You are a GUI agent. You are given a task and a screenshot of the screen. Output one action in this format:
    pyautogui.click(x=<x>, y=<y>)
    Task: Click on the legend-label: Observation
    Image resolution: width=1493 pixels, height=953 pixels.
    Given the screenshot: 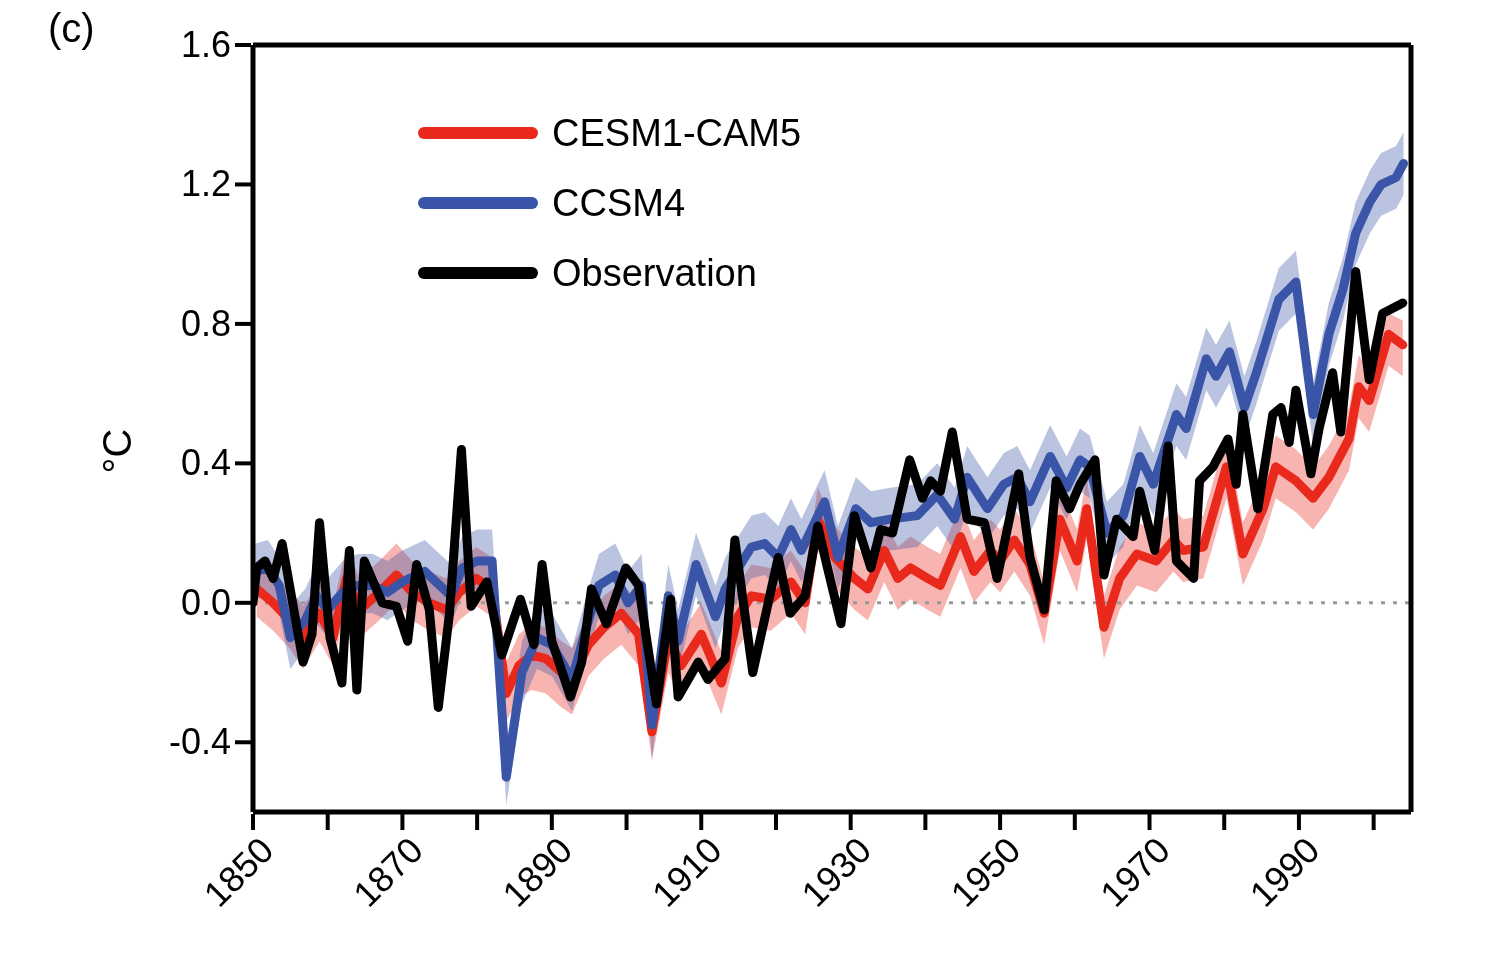 What is the action you would take?
    pyautogui.click(x=654, y=273)
    